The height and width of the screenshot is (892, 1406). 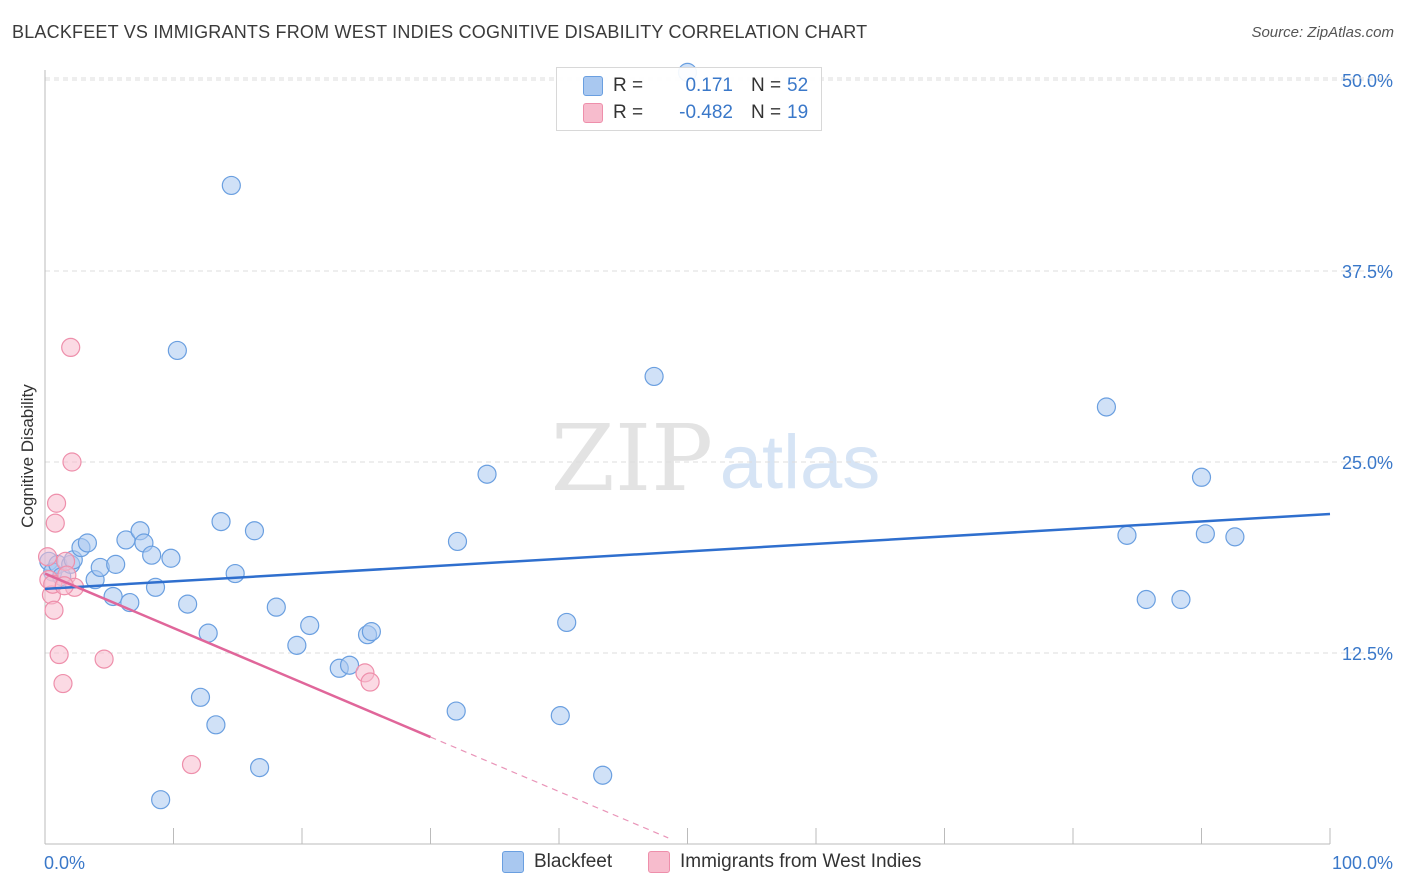 I want to click on correlation-legend: R = 0.171 N = 52 R = -0.482 N = 19, so click(x=689, y=99).